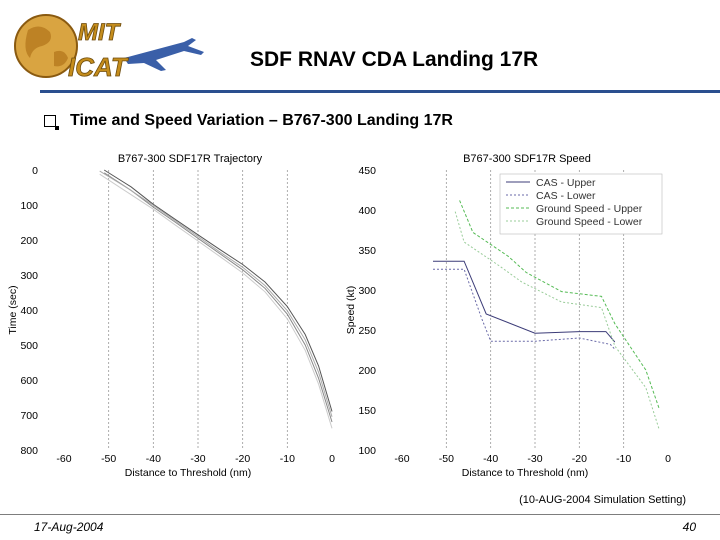 The image size is (720, 540). I want to click on y-axis-label: Time (sec), so click(13, 309).